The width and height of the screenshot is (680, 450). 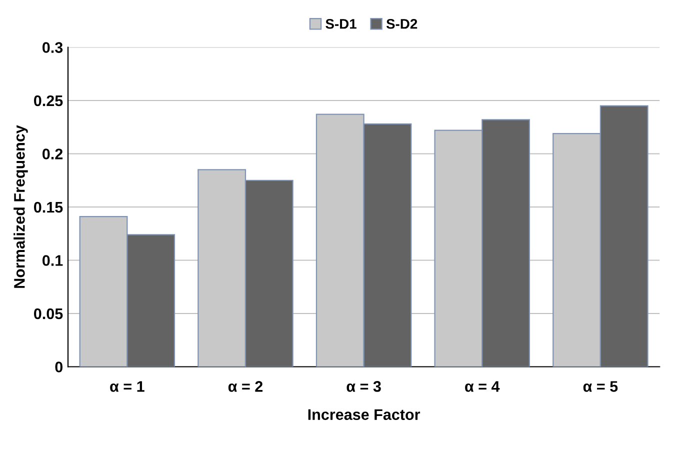 I want to click on x-tick-label: α = 5, so click(x=600, y=386).